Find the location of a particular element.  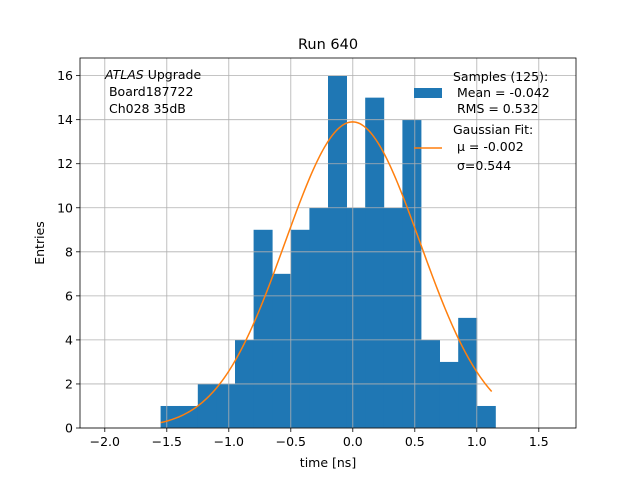

upgrade-text: Upgrade is located at coordinates (173, 74).